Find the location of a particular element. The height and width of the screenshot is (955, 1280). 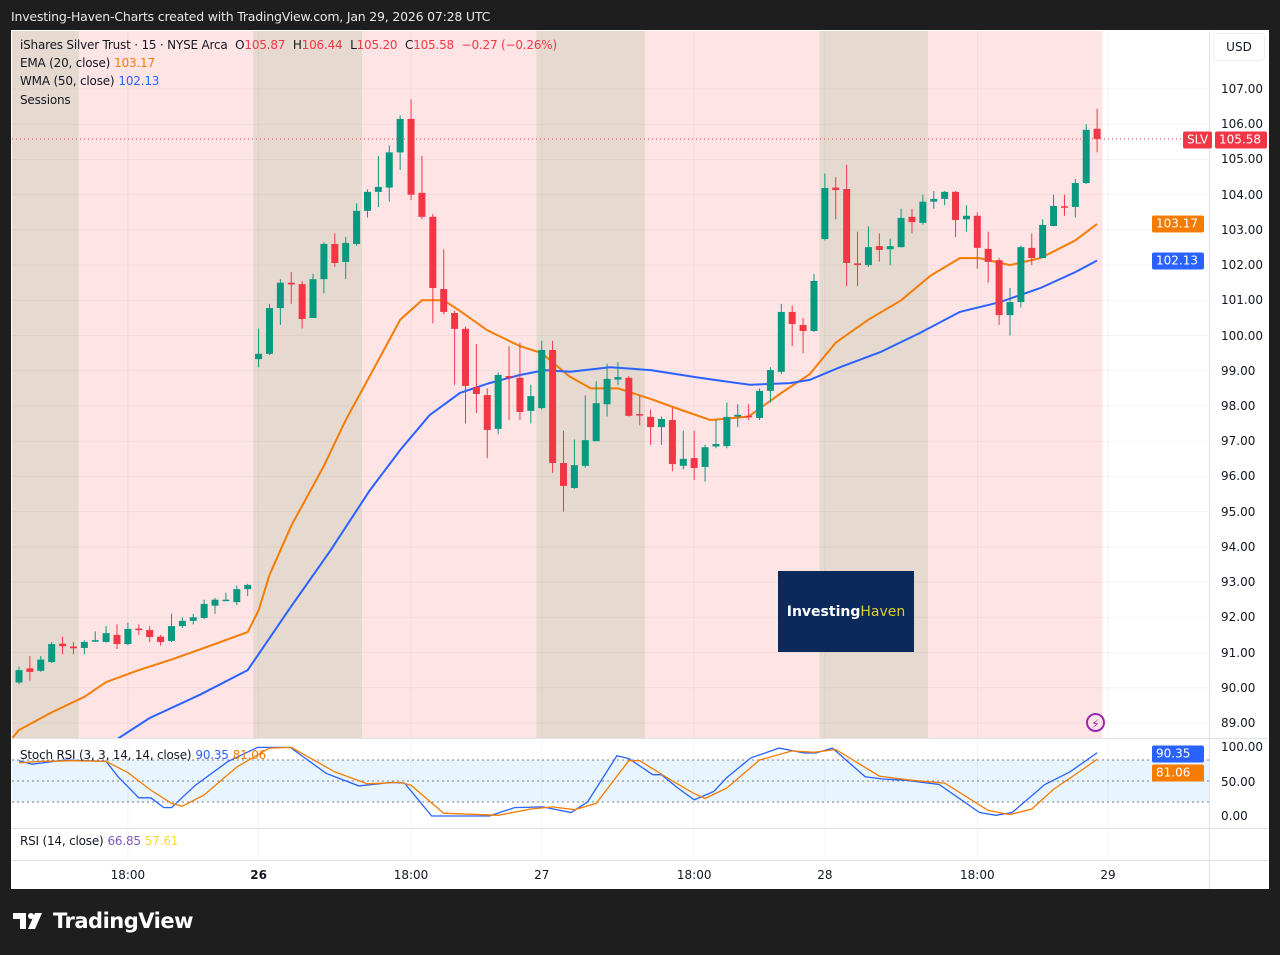

lightning-icon: ⚡ is located at coordinates (1095, 722).